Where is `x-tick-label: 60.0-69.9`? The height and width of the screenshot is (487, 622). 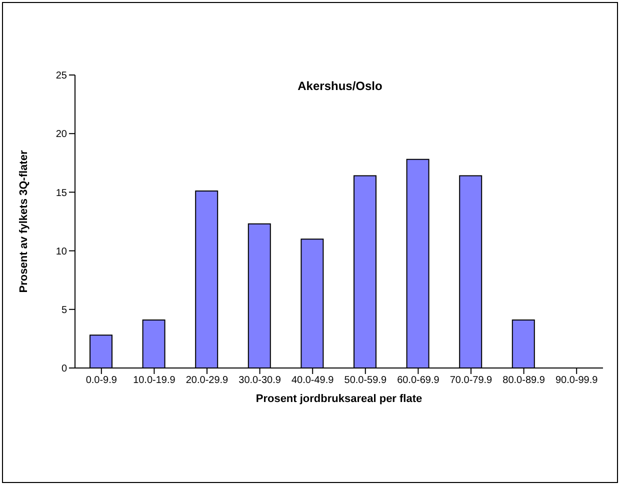 x-tick-label: 60.0-69.9 is located at coordinates (418, 380).